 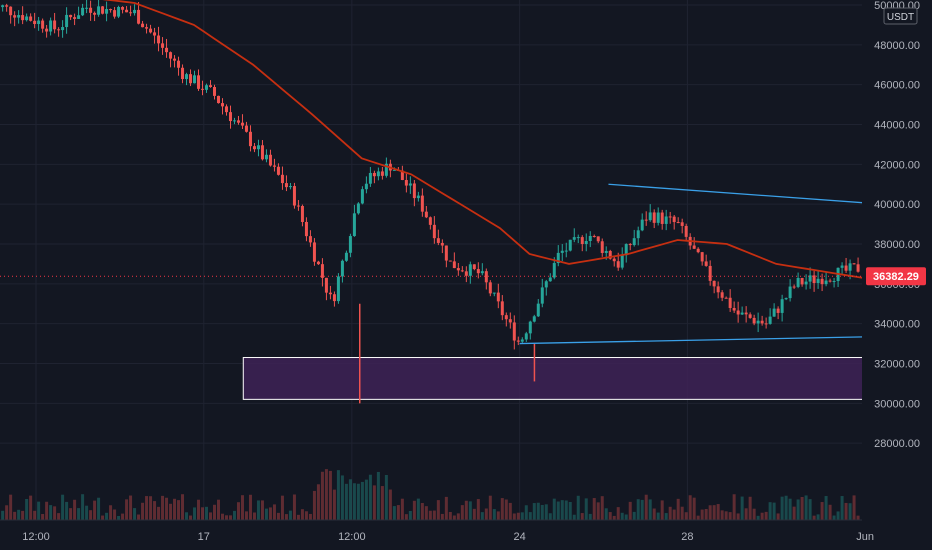 I want to click on currency-badge: USDT, so click(x=900, y=16).